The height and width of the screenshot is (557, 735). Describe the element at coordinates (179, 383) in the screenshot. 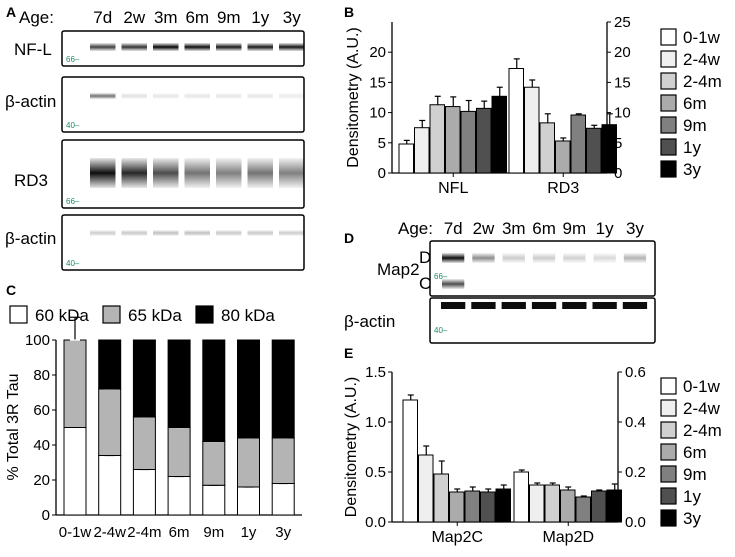

I see `stack-80 kDa-6m` at that location.